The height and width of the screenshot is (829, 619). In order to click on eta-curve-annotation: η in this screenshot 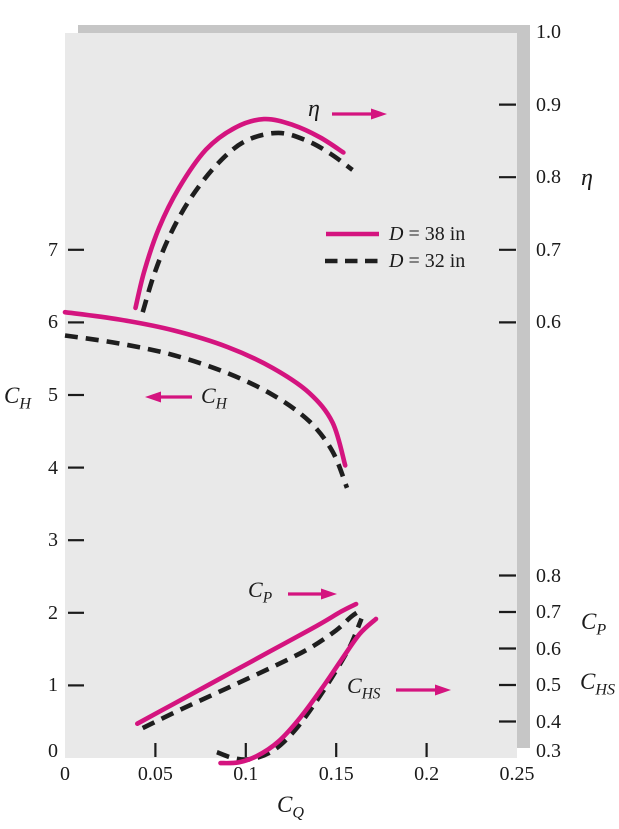, I will do `click(314, 109)`.